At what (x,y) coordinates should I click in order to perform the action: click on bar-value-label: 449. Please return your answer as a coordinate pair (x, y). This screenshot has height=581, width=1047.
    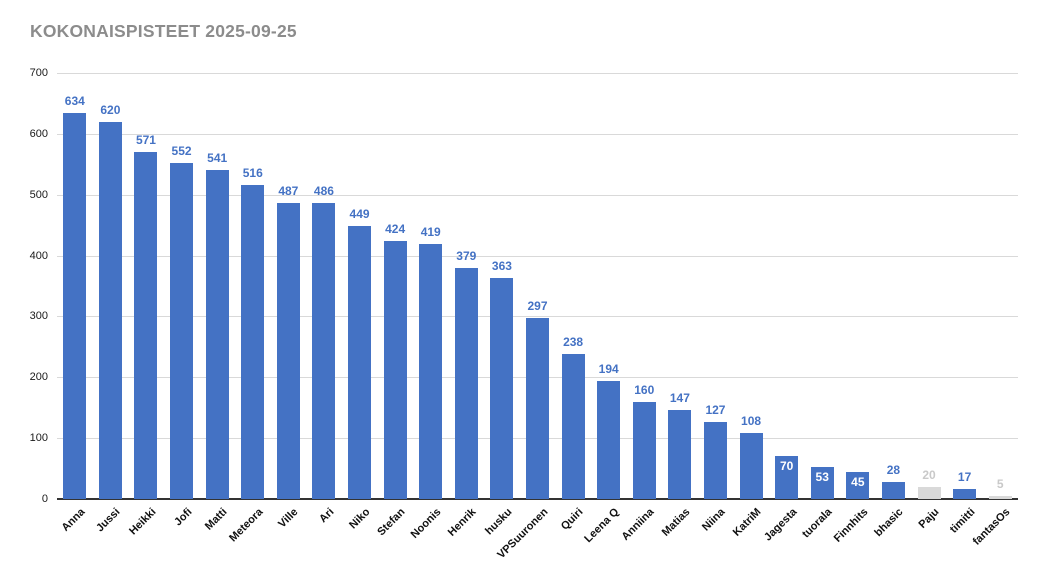
    Looking at the image, I should click on (359, 213).